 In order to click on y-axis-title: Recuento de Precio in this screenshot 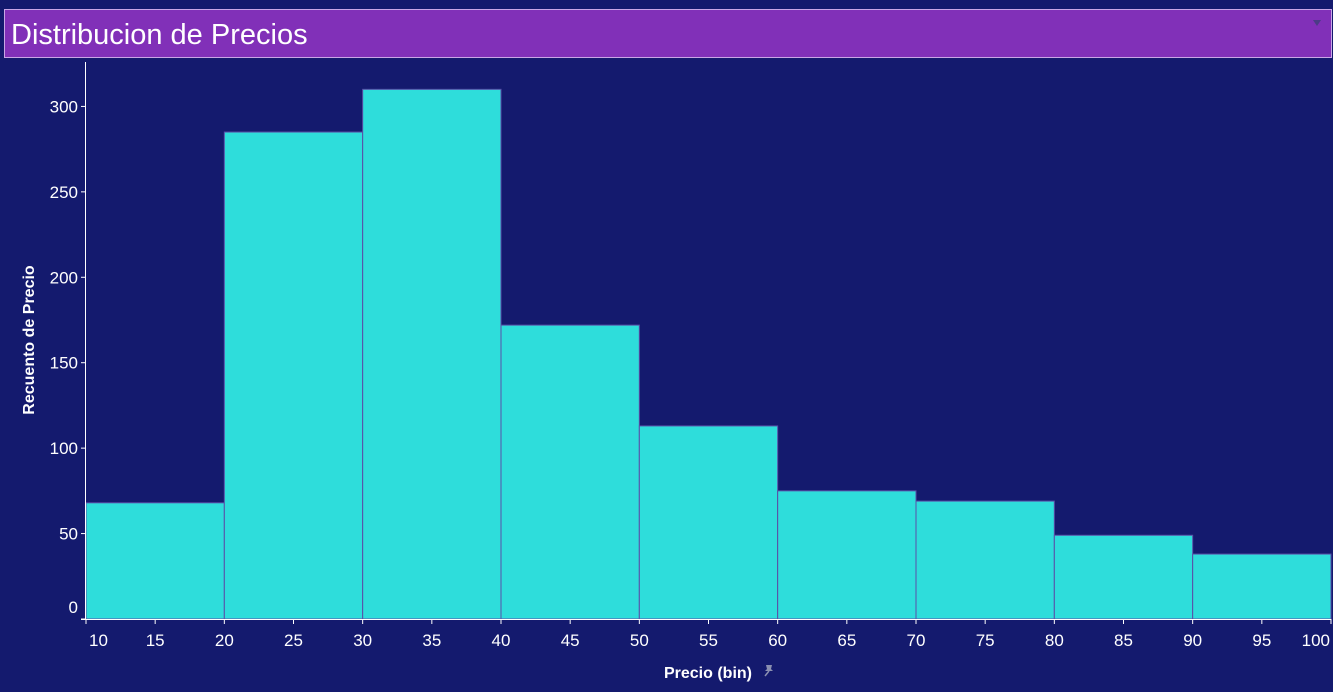, I will do `click(29, 340)`.